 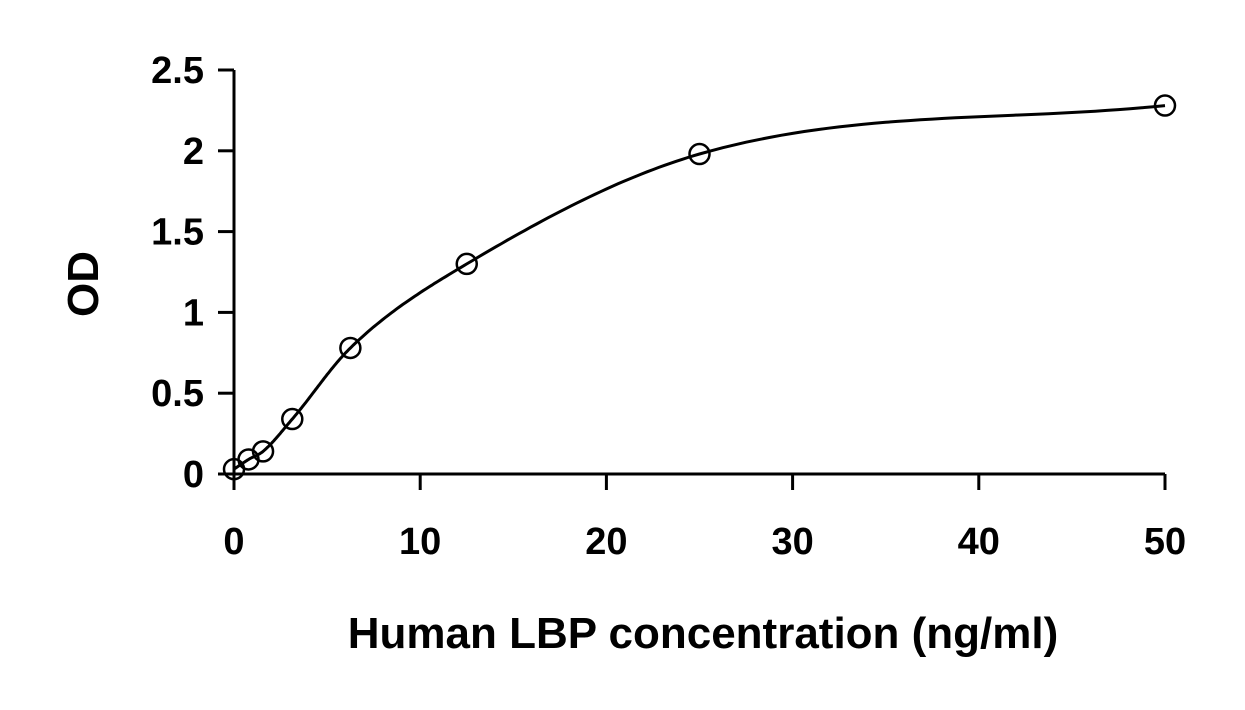 What do you see at coordinates (193, 152) in the screenshot?
I see `y-tick-label: 2` at bounding box center [193, 152].